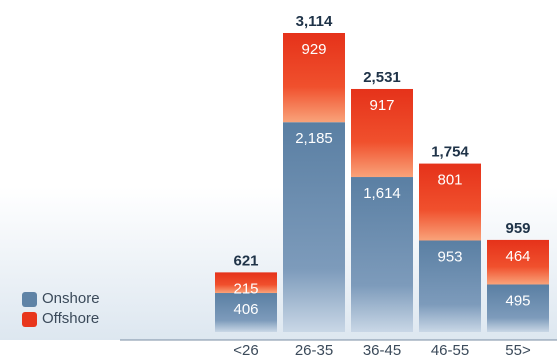 The image size is (557, 358). Describe the element at coordinates (29, 319) in the screenshot. I see `legend-swatch-offshore` at that location.